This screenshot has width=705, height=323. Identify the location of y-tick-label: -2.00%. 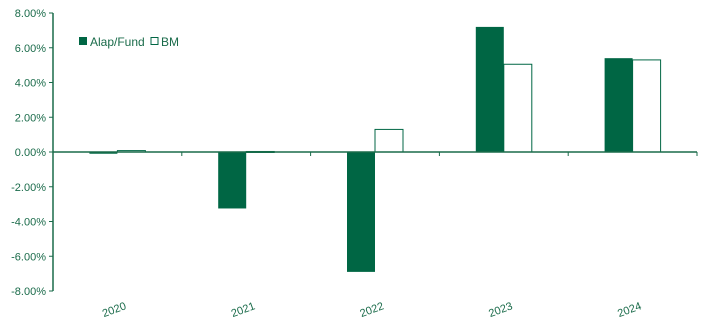
(28, 188).